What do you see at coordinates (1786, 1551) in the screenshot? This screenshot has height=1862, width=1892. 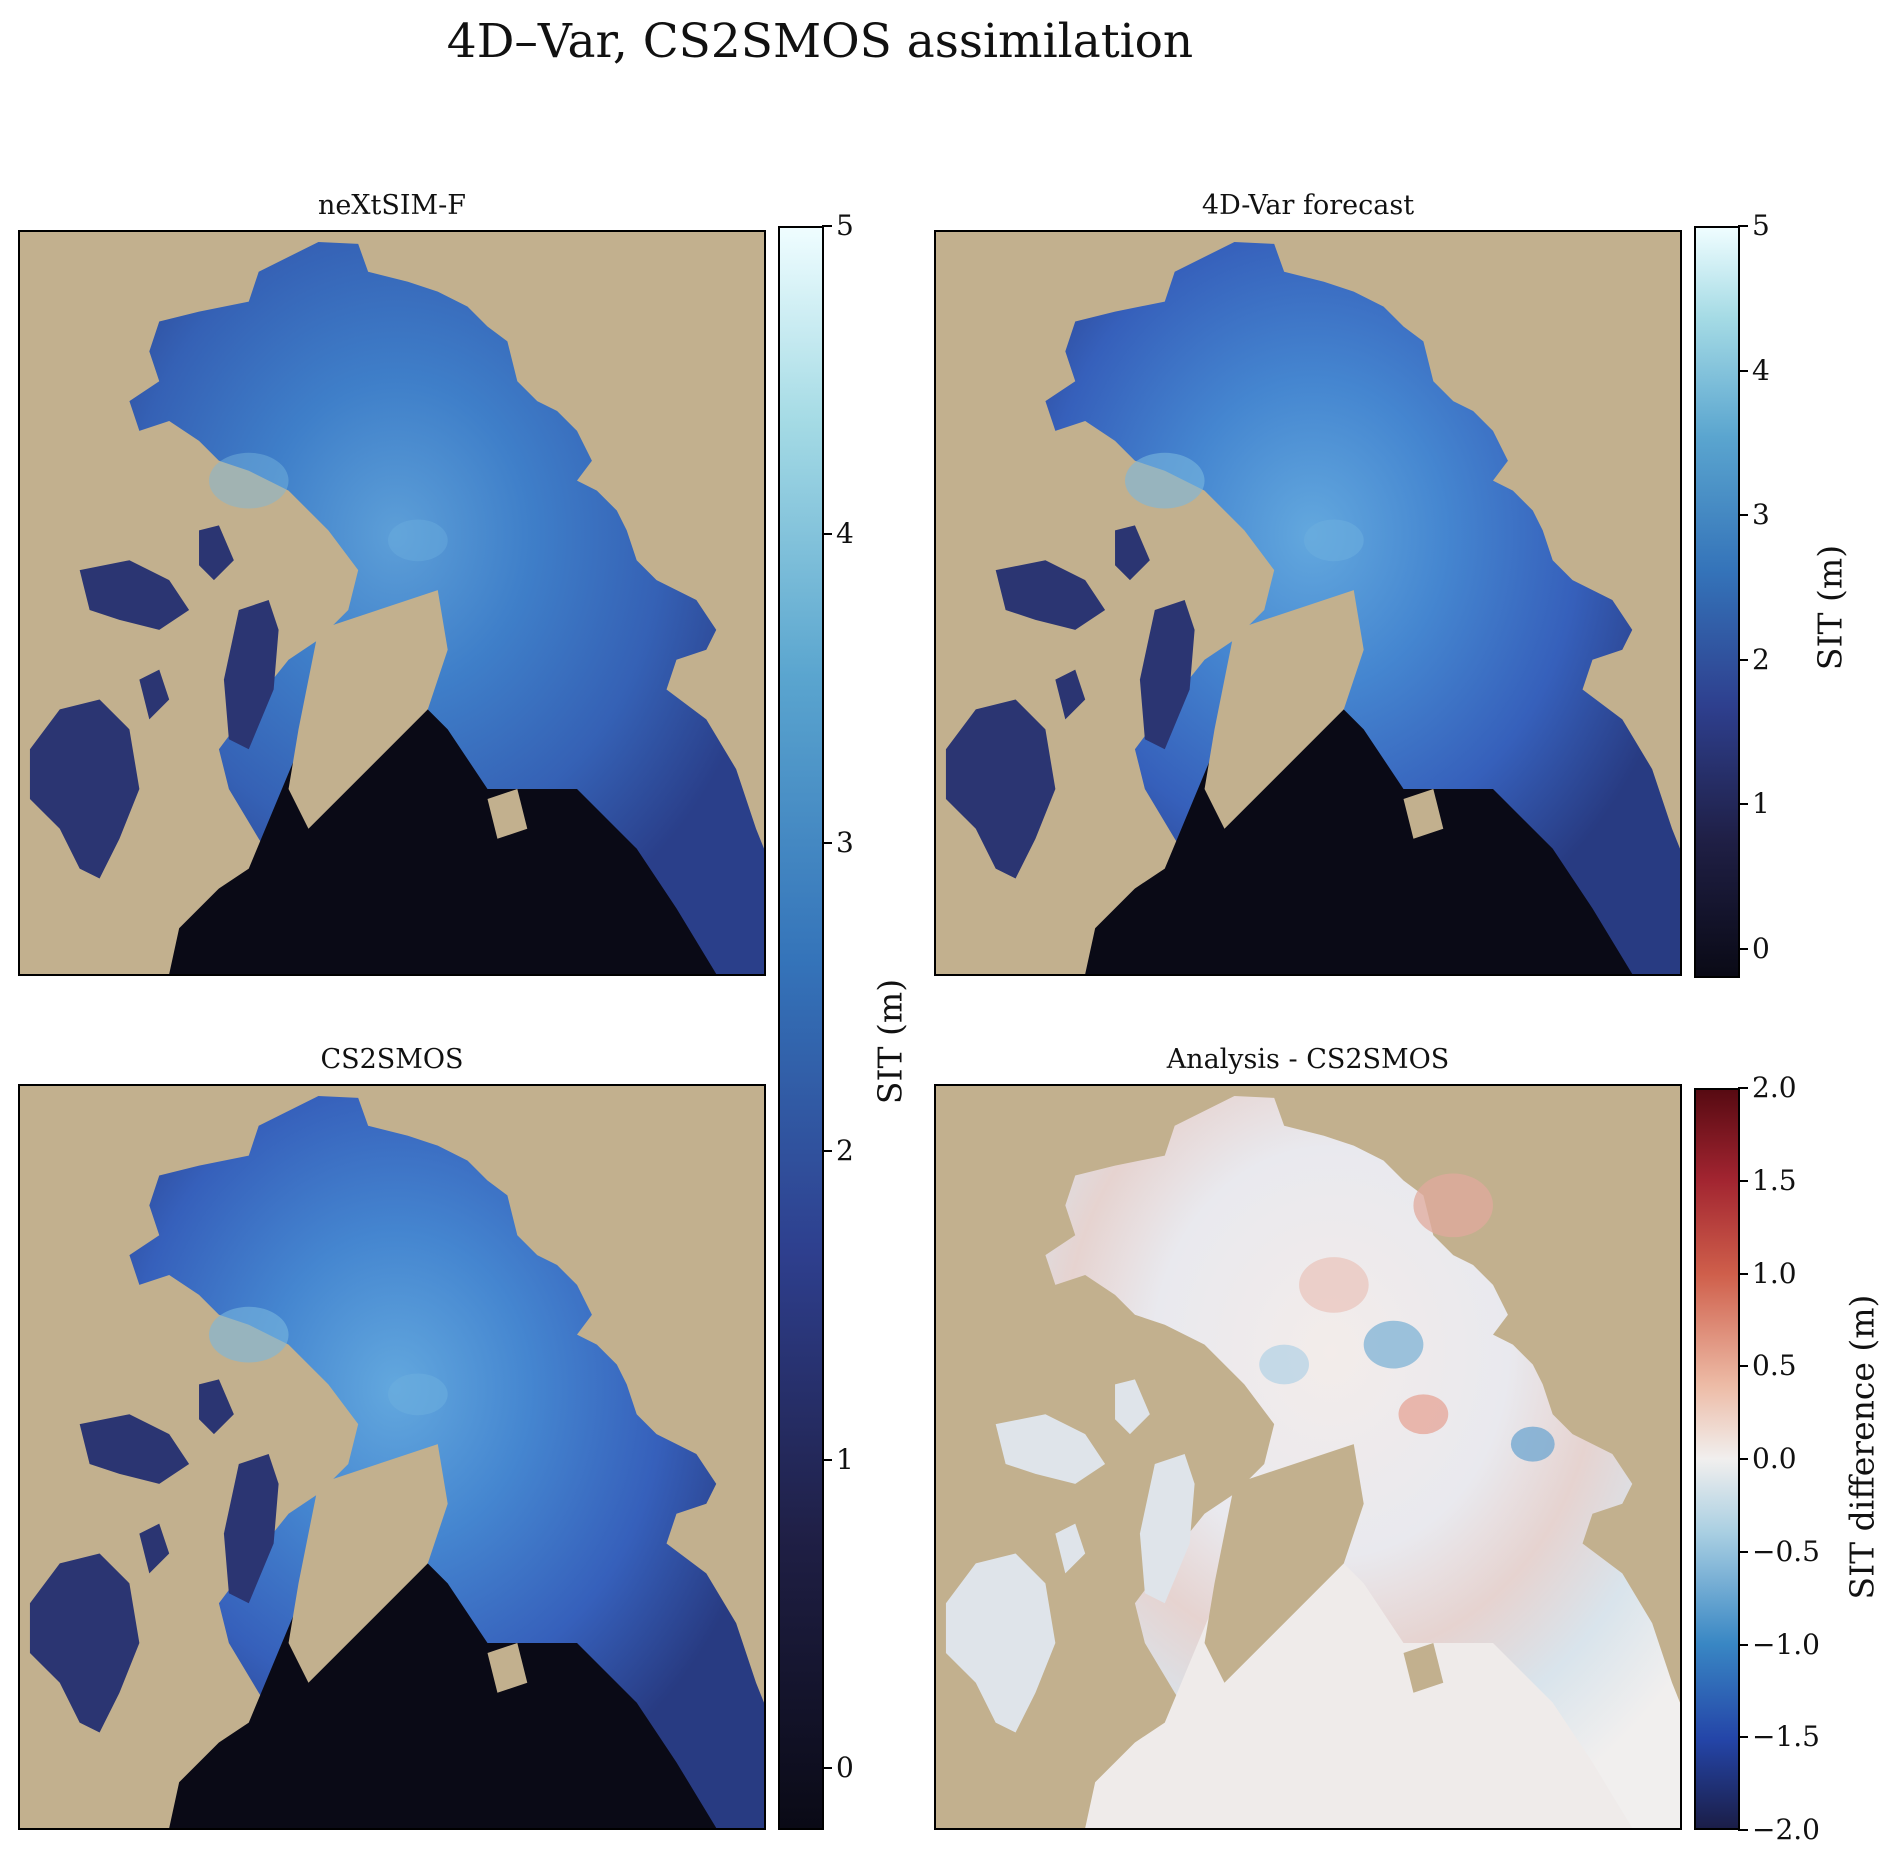 I see `colorbar-tick-label: −0.5` at bounding box center [1786, 1551].